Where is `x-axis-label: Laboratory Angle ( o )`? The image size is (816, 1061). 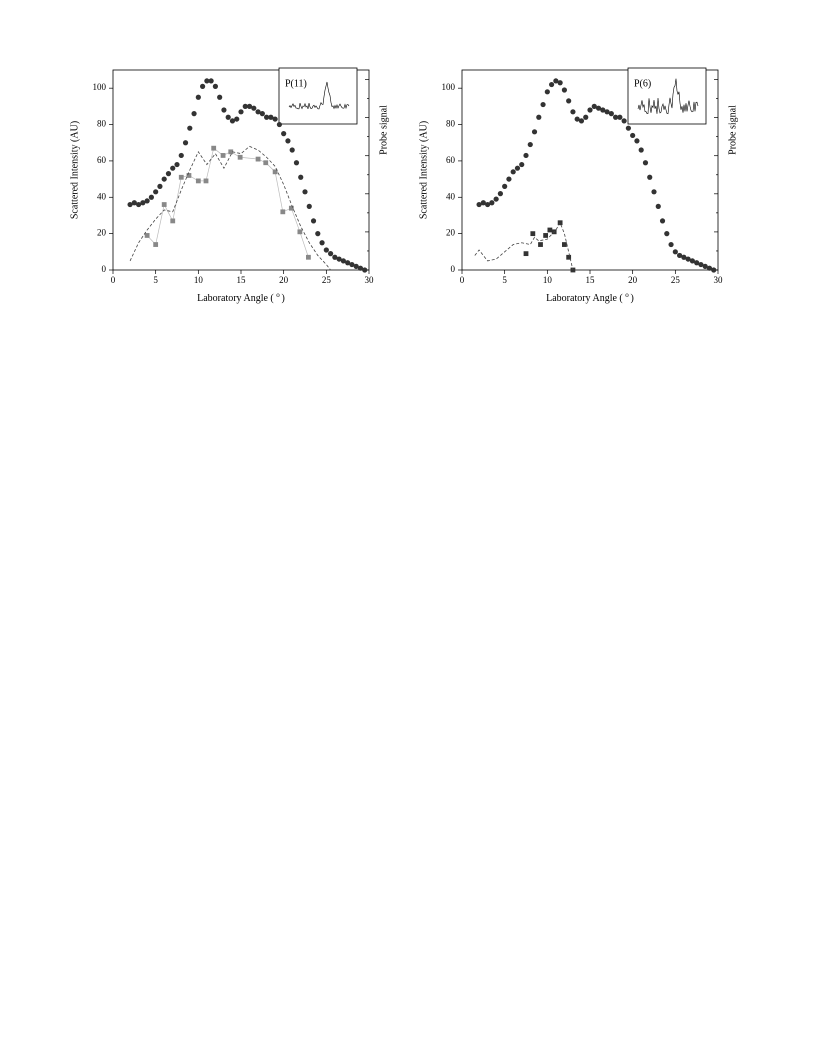 x-axis-label: Laboratory Angle ( o ) is located at coordinates (590, 298).